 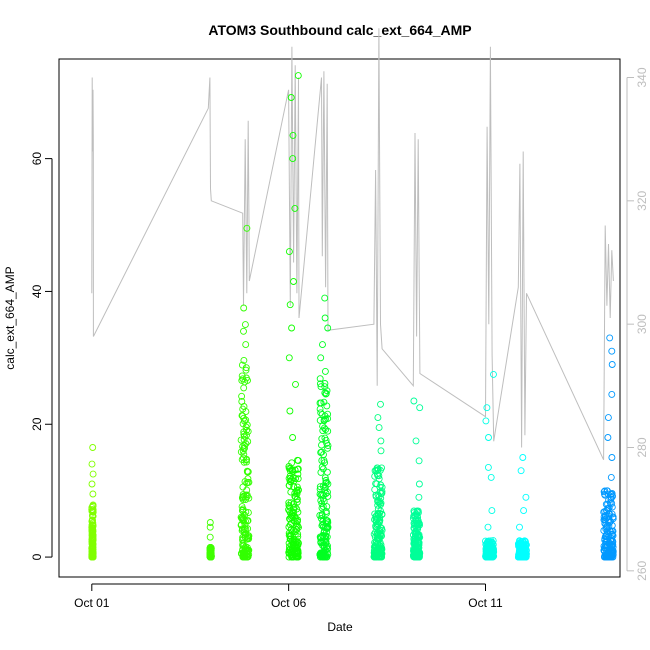 I want to click on y2-tick-label: 300, so click(x=642, y=324).